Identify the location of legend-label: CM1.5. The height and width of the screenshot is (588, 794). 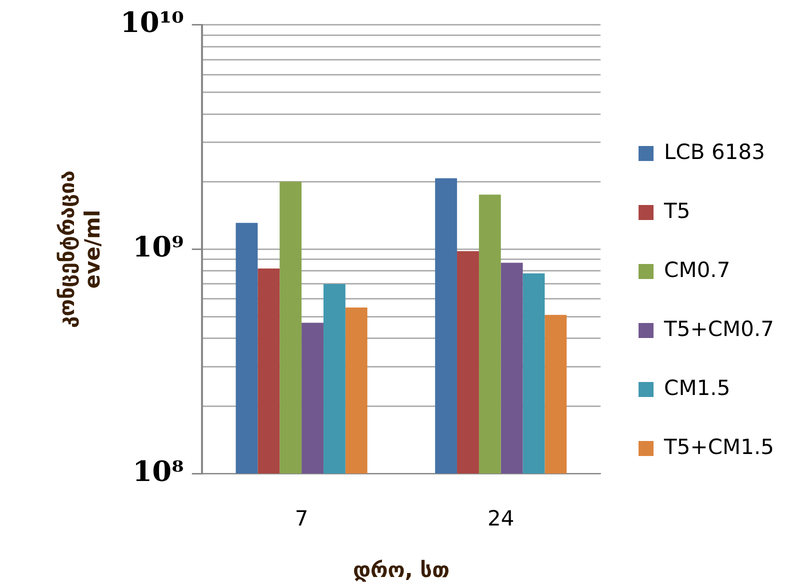
(697, 388).